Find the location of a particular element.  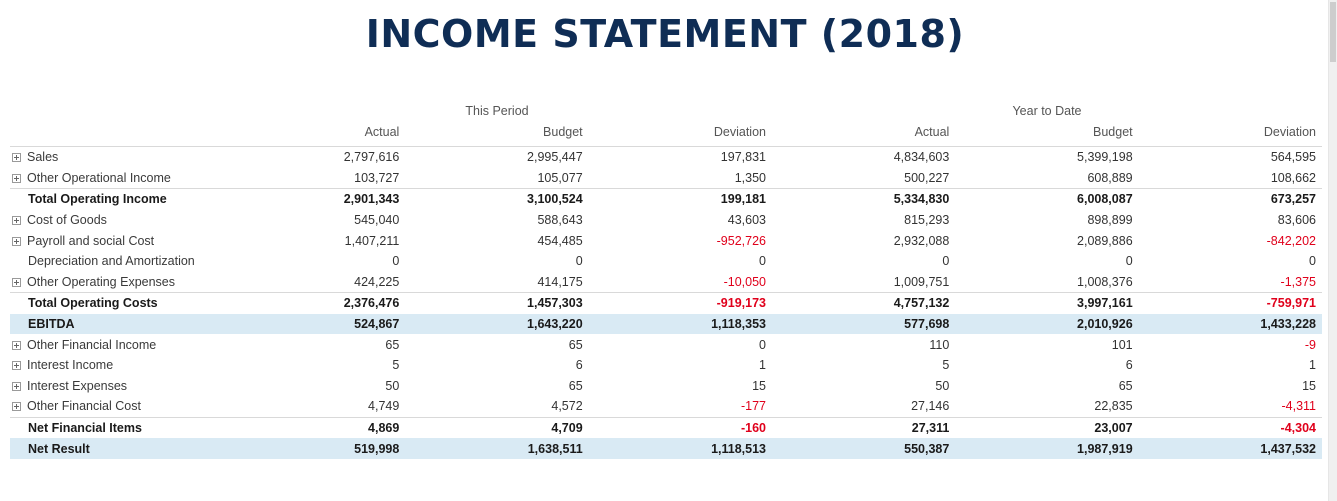

cell-tp-actual: 103,727 is located at coordinates (377, 177).